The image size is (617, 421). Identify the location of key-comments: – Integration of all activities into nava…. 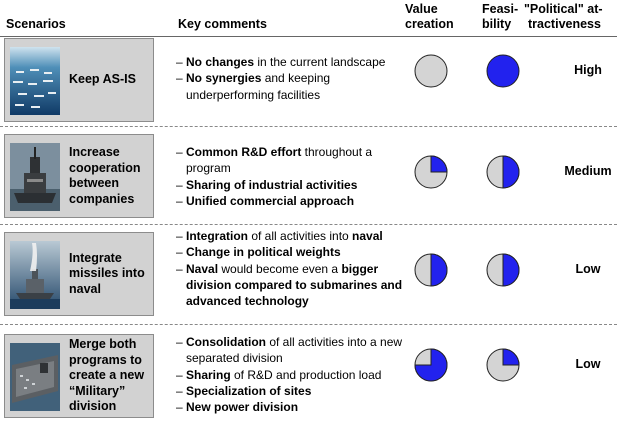
(296, 268).